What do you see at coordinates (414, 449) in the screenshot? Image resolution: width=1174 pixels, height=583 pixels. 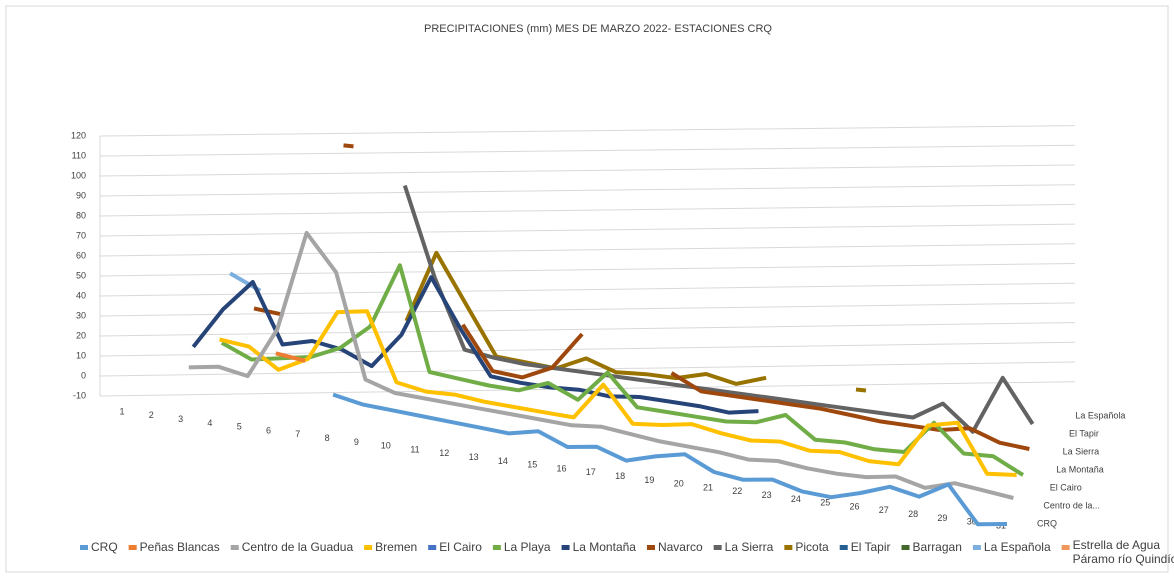 I see `x-tick-label: 11` at bounding box center [414, 449].